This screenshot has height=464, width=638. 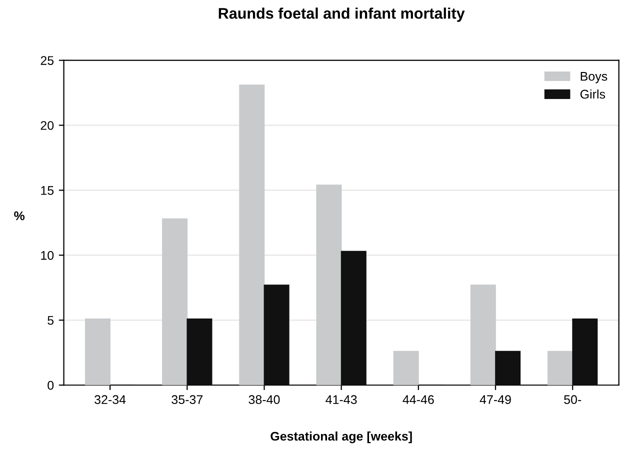 I want to click on y-tick-label: 20, so click(x=47, y=125).